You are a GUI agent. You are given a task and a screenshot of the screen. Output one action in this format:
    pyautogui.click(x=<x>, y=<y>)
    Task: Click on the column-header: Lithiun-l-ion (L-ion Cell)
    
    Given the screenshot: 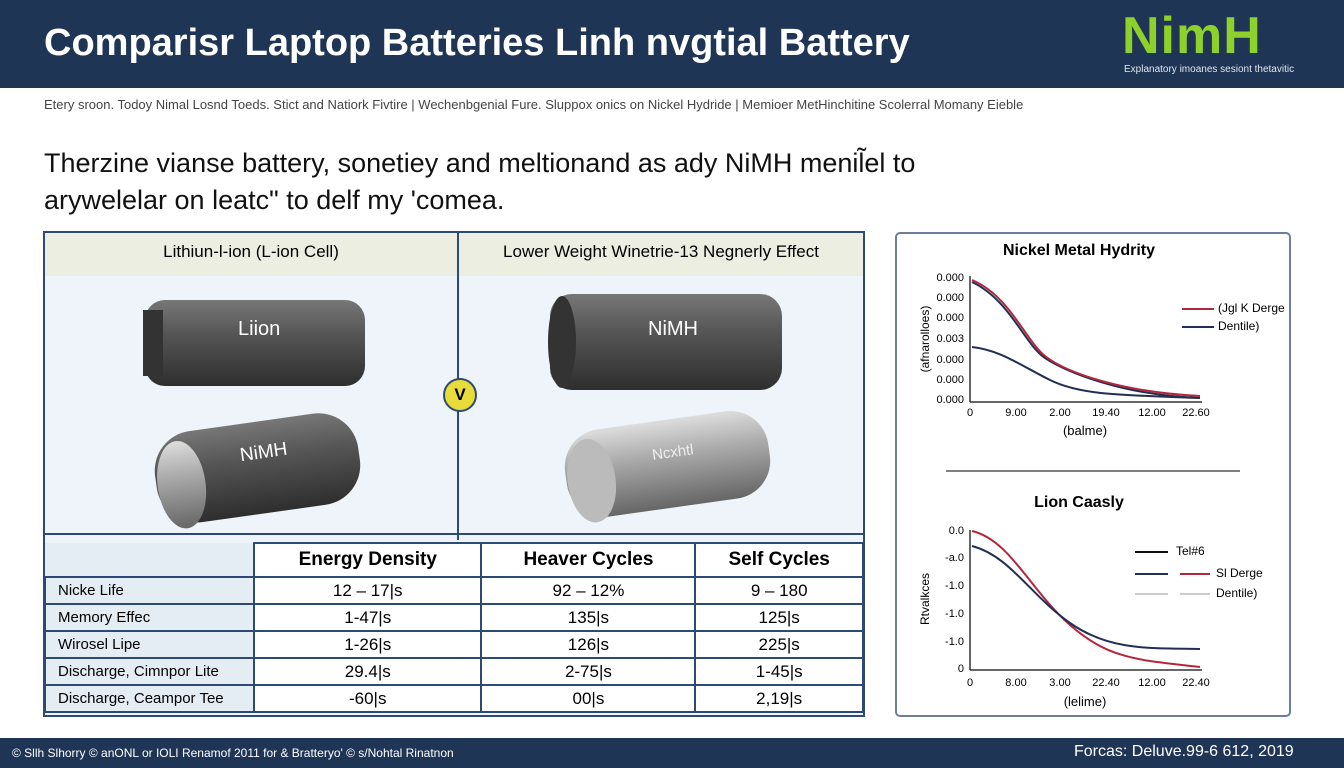 What is the action you would take?
    pyautogui.click(x=251, y=251)
    